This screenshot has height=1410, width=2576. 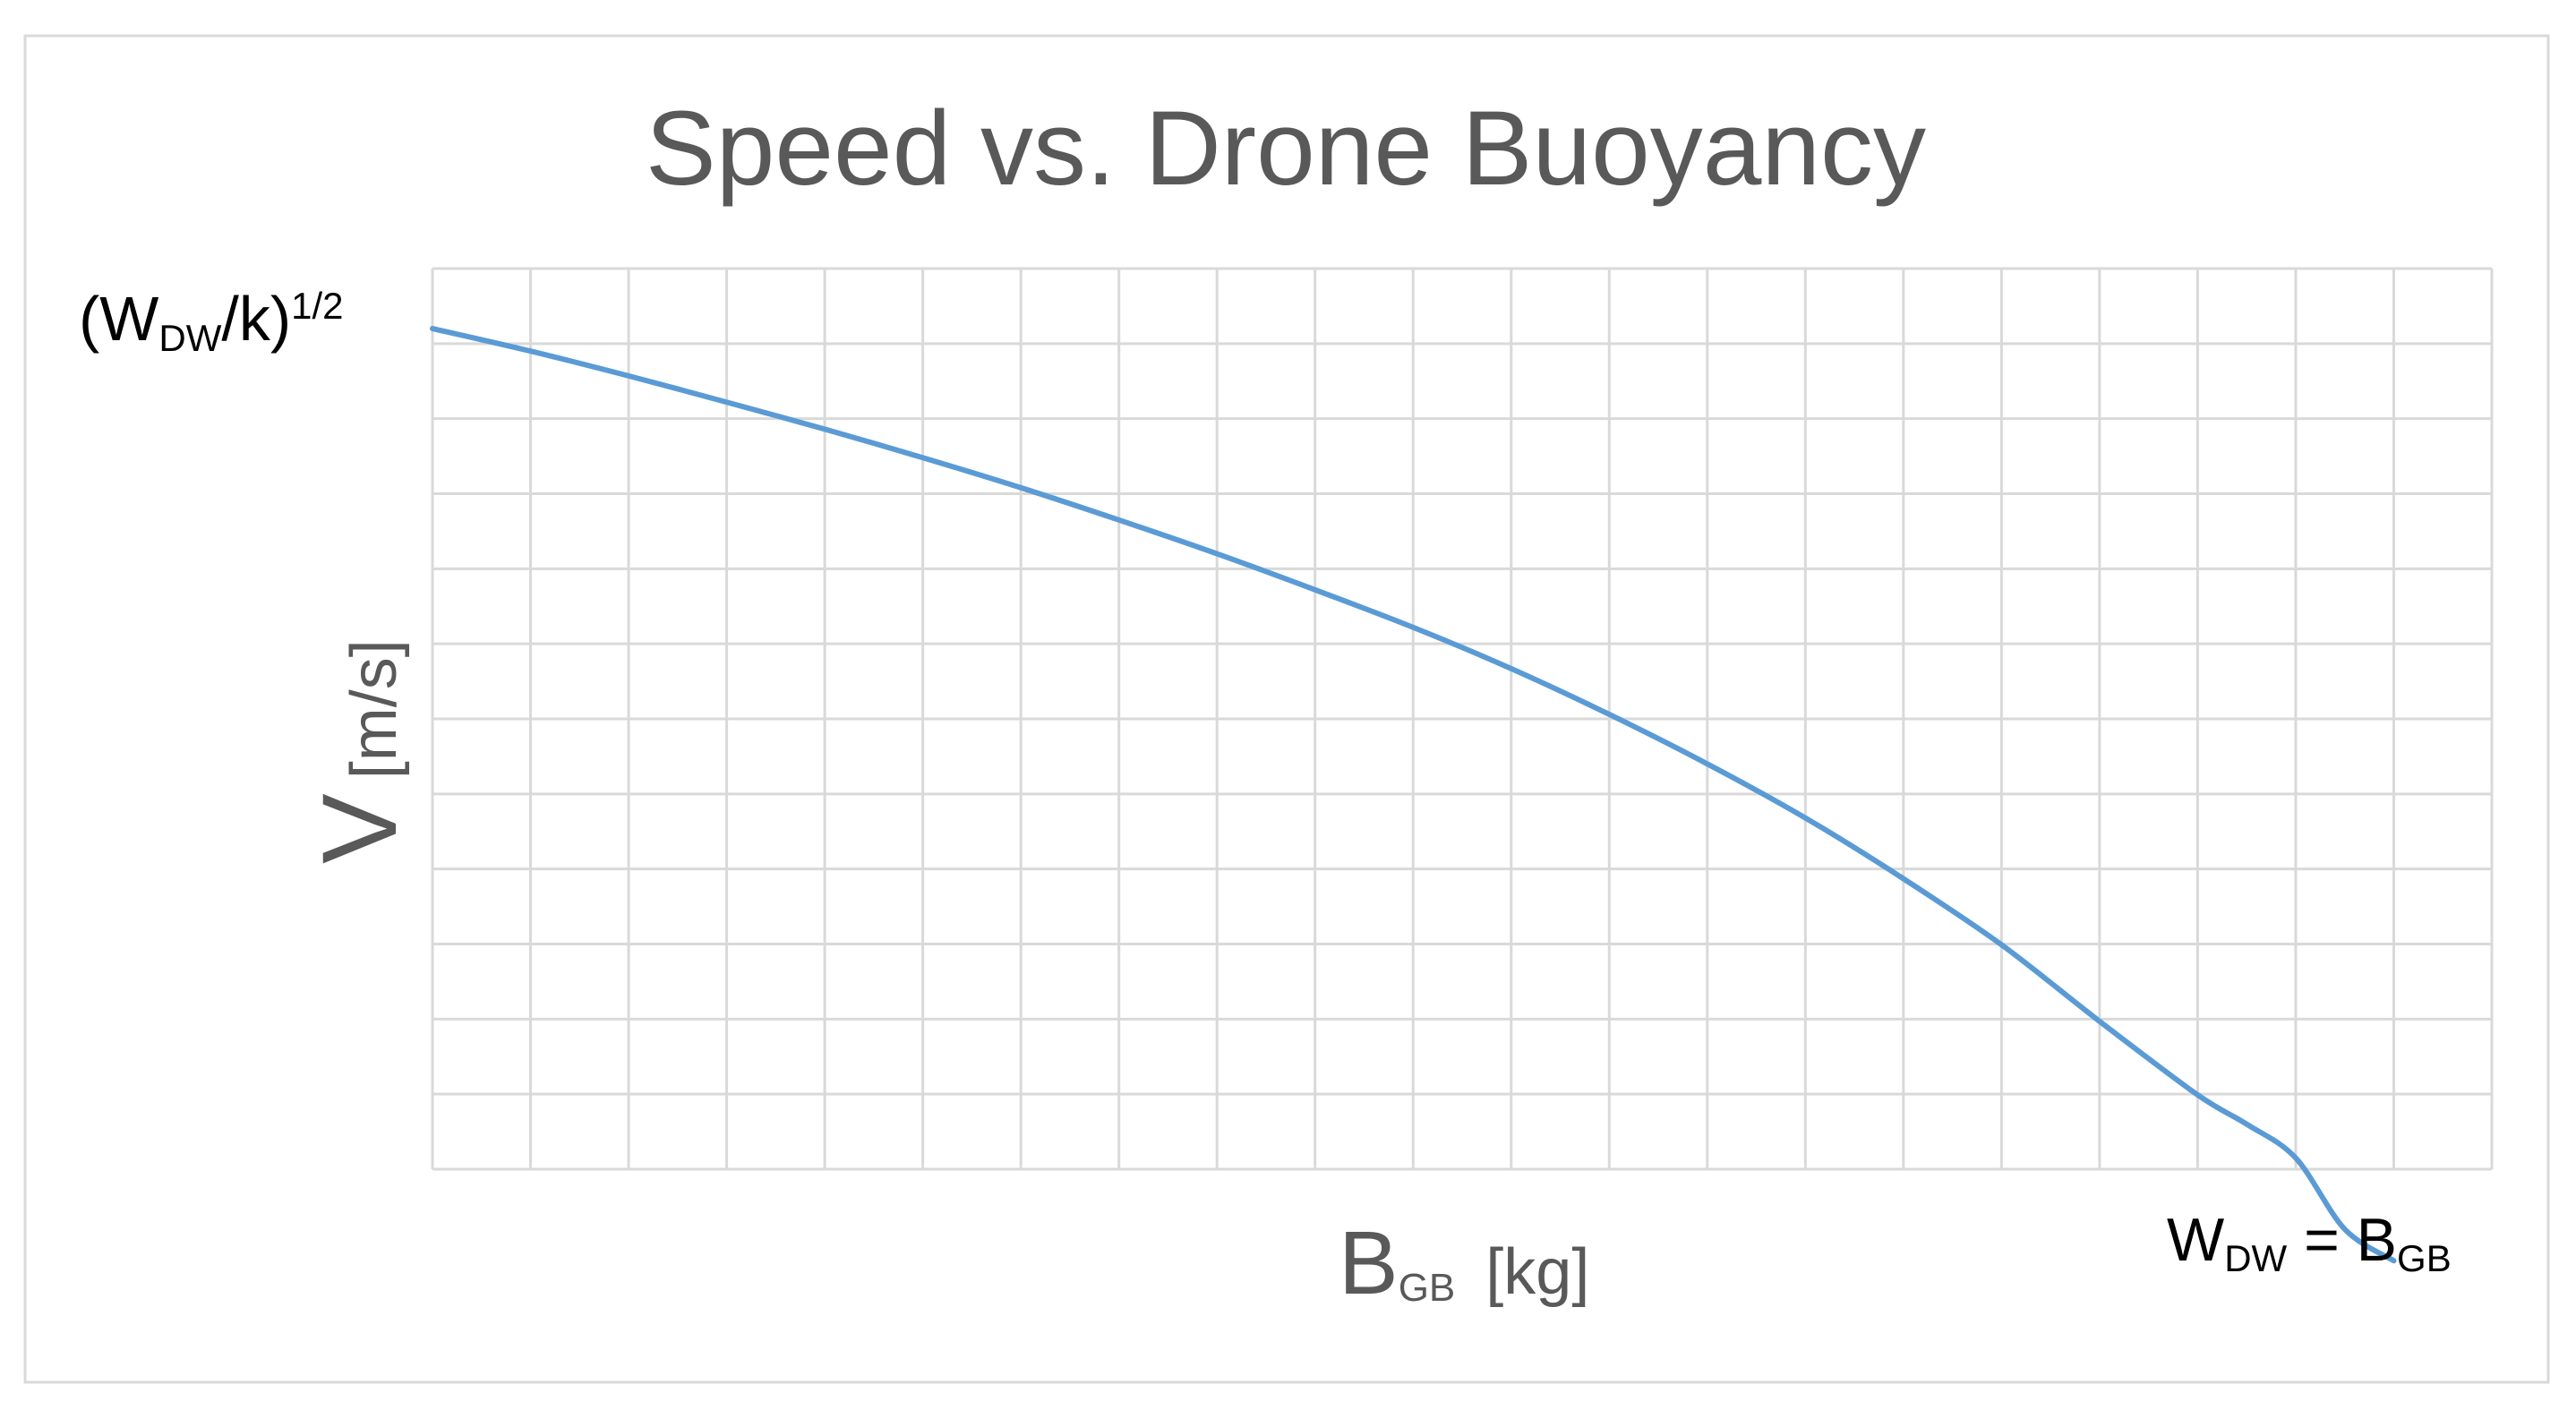 What do you see at coordinates (2424, 1258) in the screenshot?
I see `x-tick-sub-right: GB` at bounding box center [2424, 1258].